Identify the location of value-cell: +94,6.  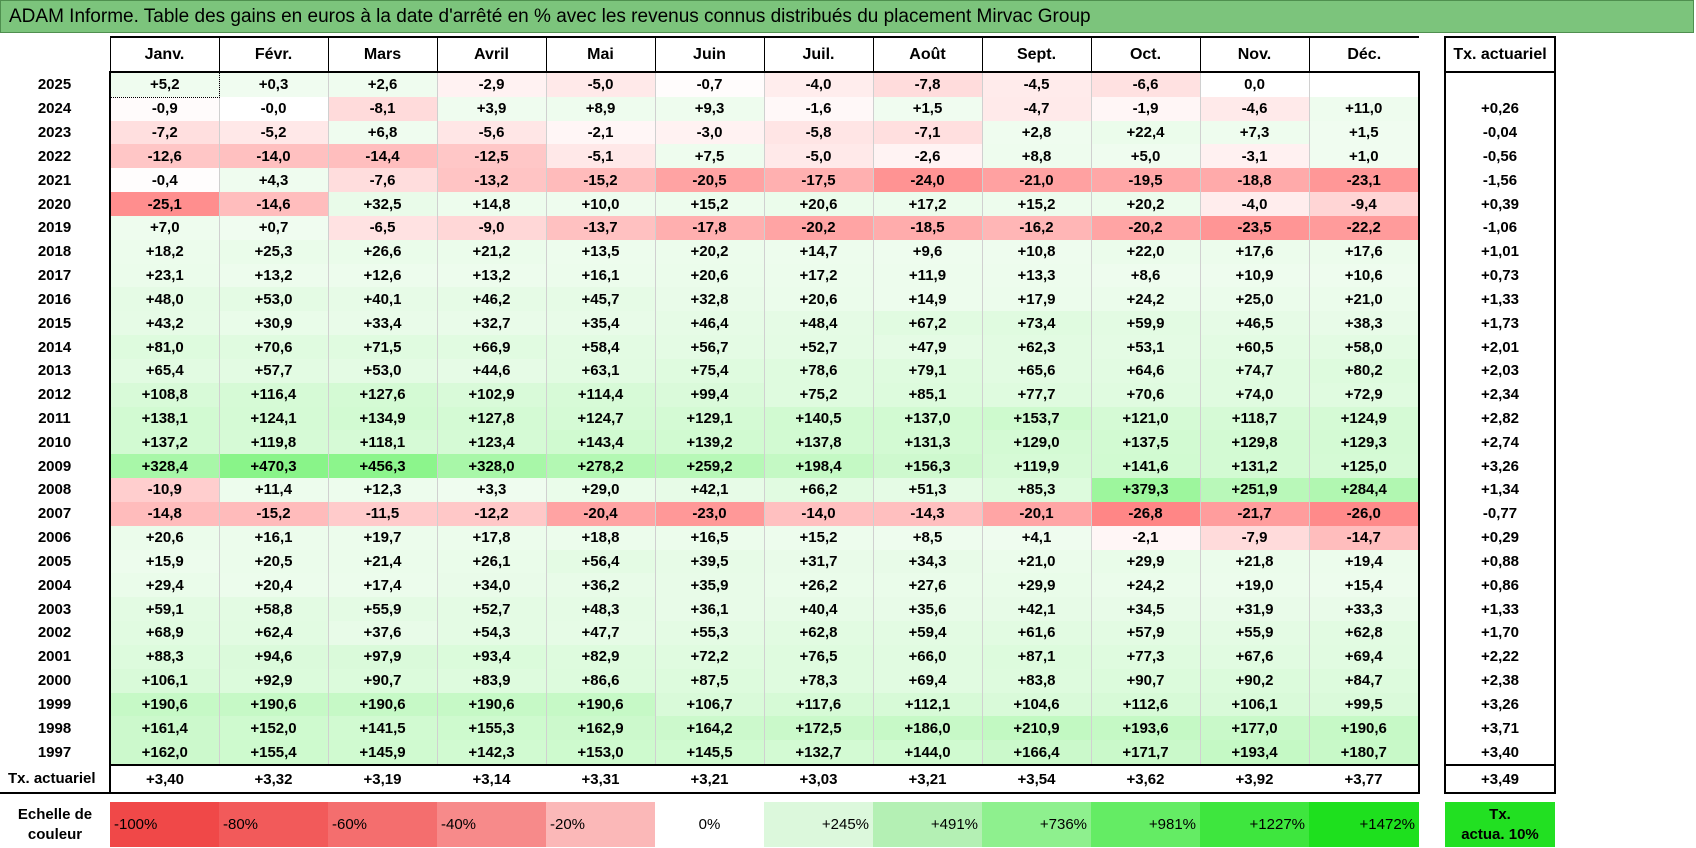
(274, 656).